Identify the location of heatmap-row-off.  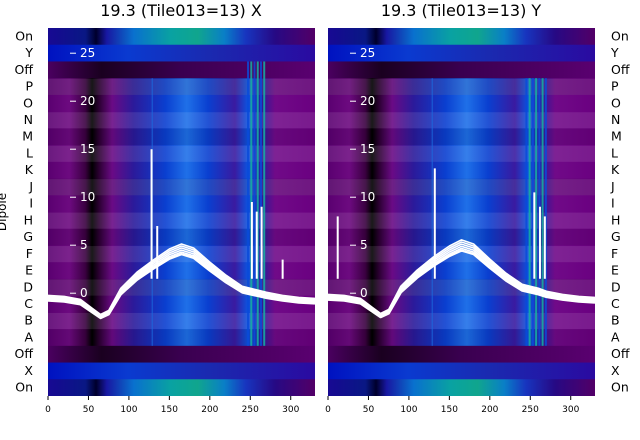
(181, 70).